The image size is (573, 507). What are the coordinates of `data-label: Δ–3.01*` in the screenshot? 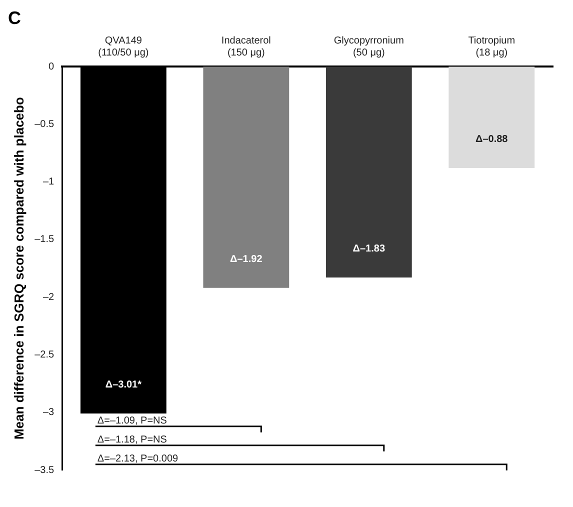 It's located at (123, 385).